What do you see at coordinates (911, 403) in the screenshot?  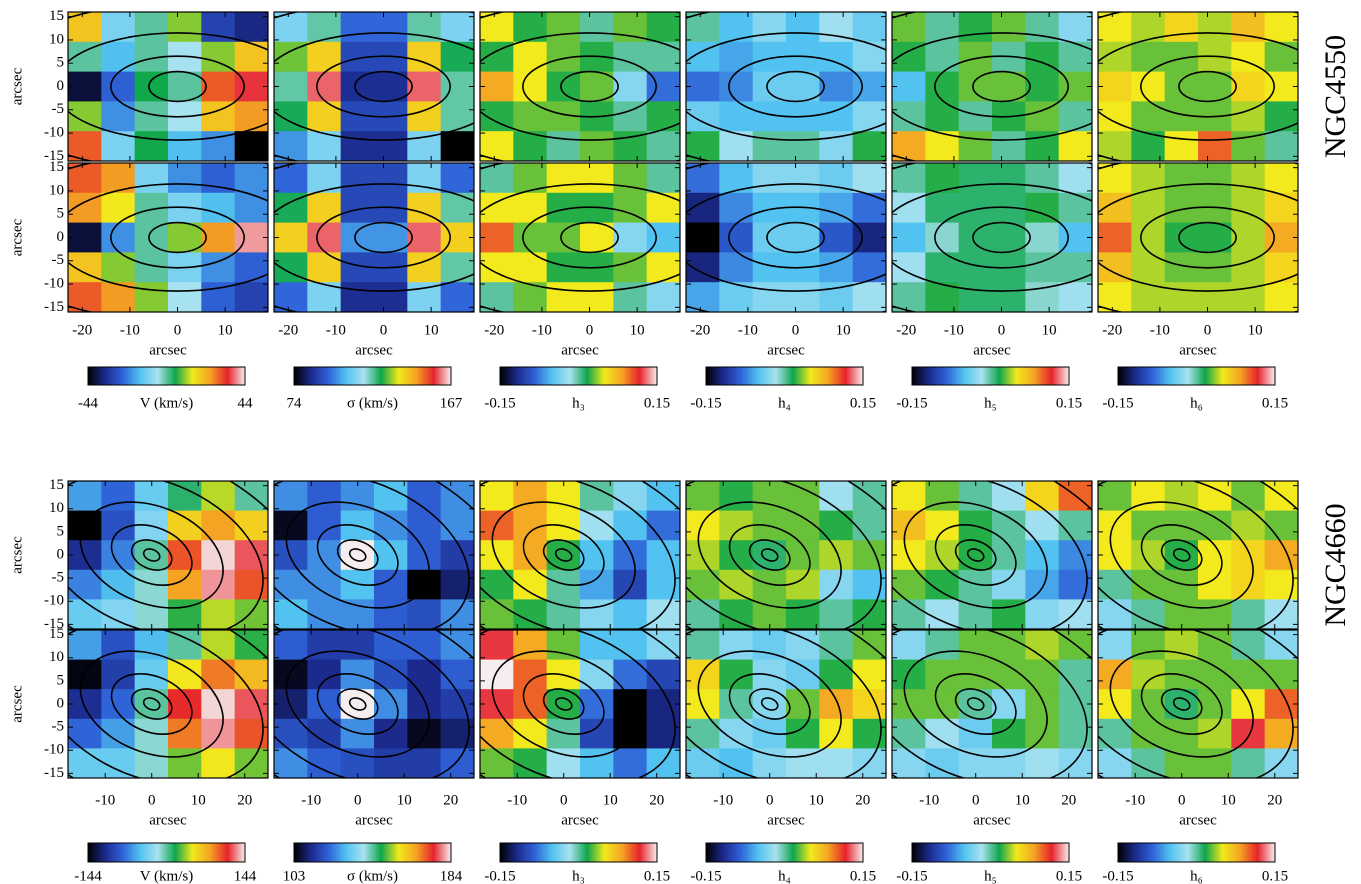 I see `colorbar-min: -0.15` at bounding box center [911, 403].